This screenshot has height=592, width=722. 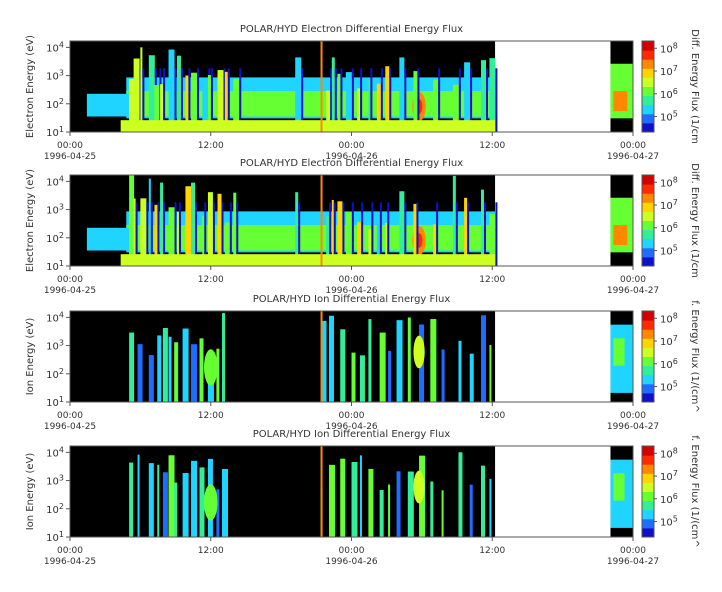 I want to click on x-tick-date-label: 1996-04-26, so click(x=351, y=427).